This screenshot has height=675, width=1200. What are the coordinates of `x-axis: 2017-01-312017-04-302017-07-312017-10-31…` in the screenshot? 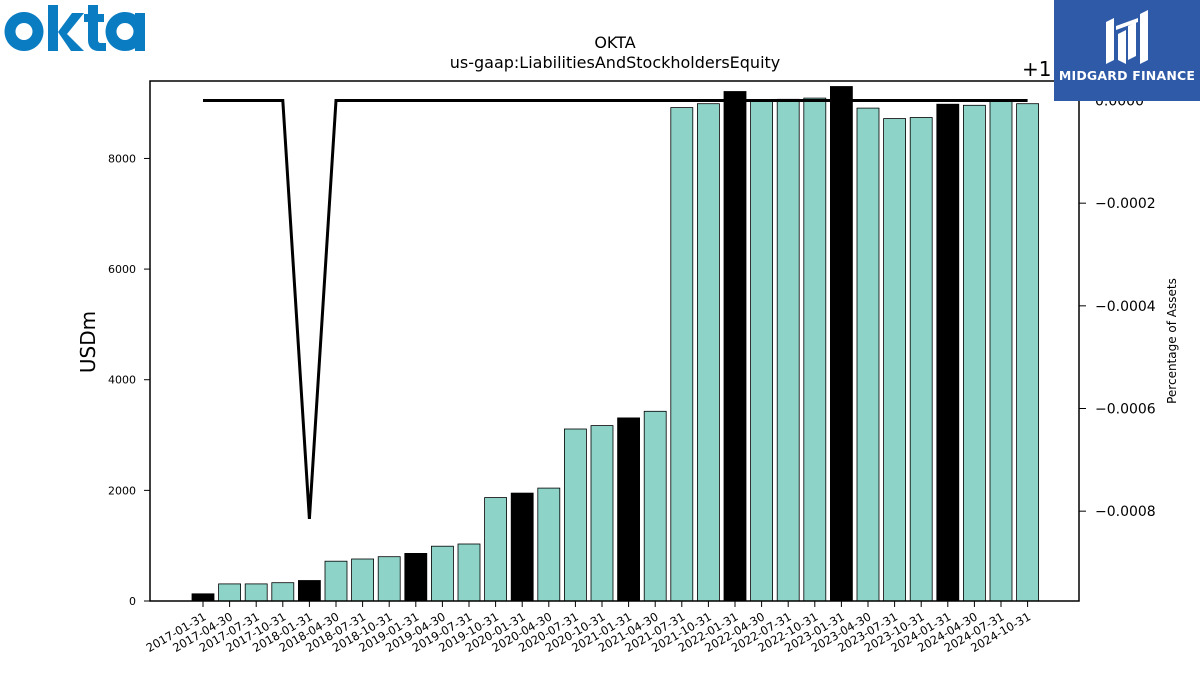 It's located at (588, 628).